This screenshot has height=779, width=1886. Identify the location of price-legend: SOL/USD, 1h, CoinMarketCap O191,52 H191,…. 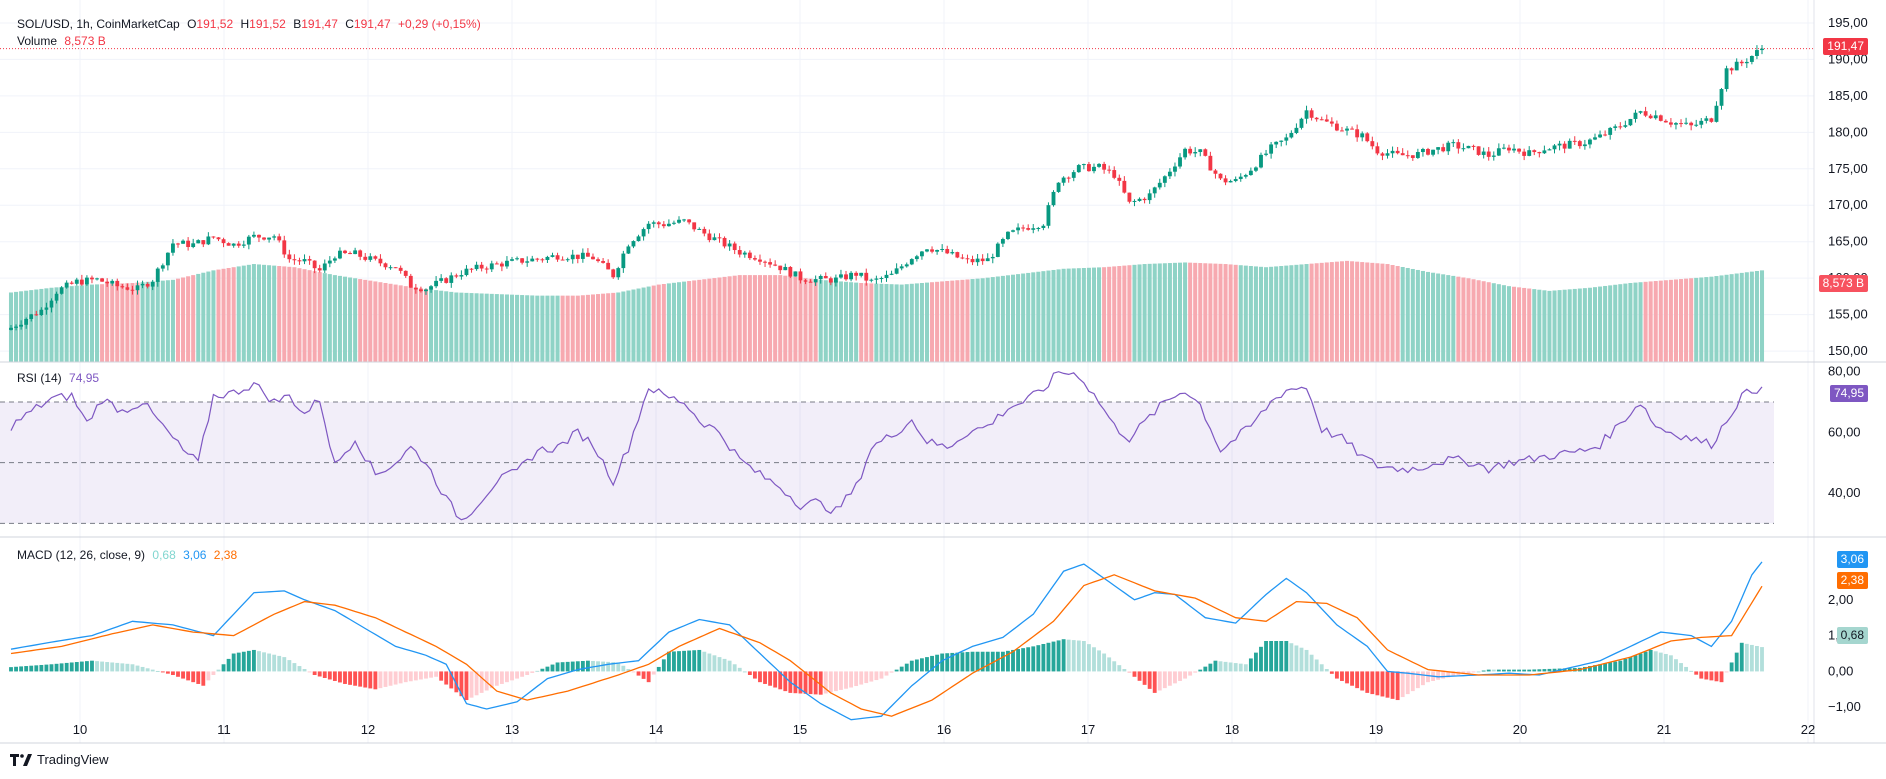
(251, 24).